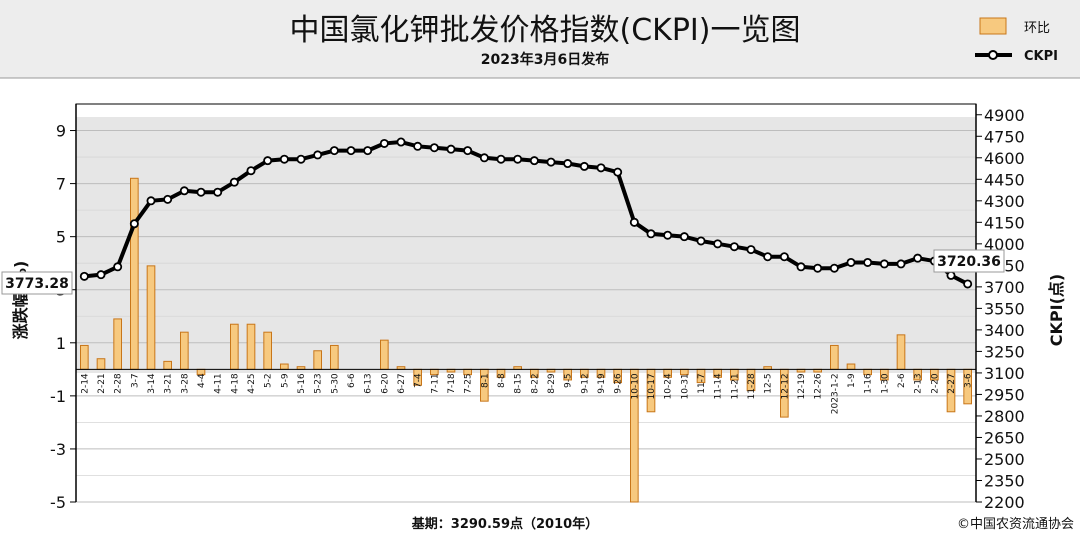  I want to click on right-tick-3250: 3250, so click(1004, 351).